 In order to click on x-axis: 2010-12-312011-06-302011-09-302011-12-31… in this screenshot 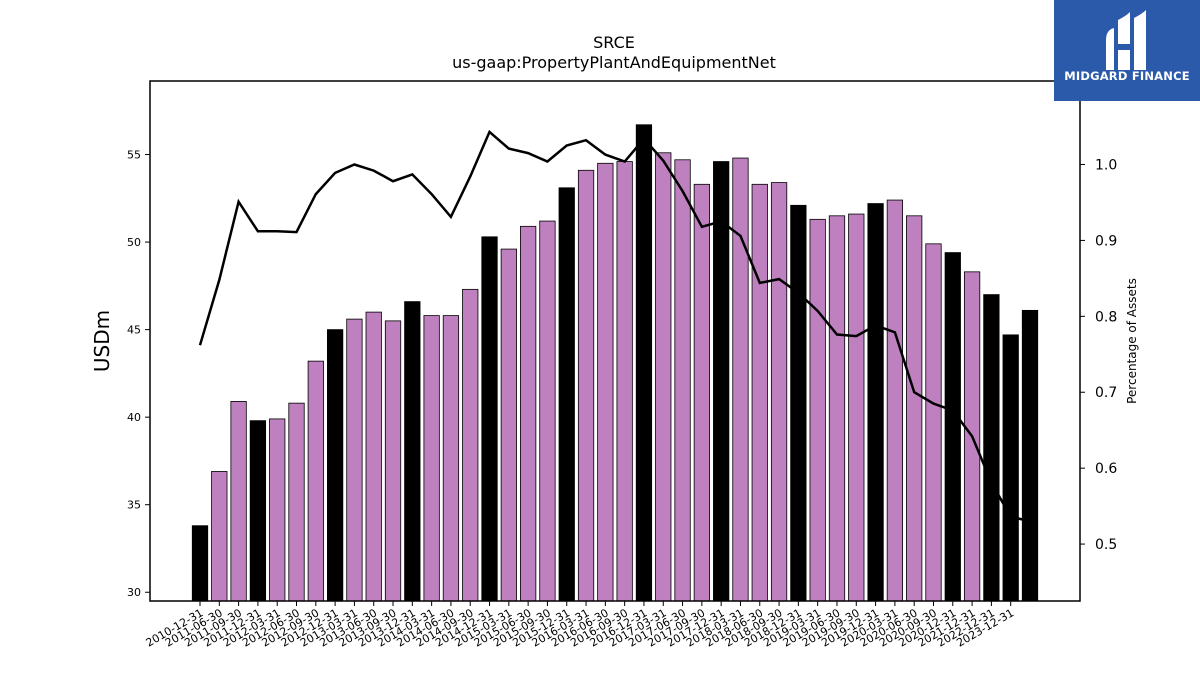, I will do `click(580, 625)`.